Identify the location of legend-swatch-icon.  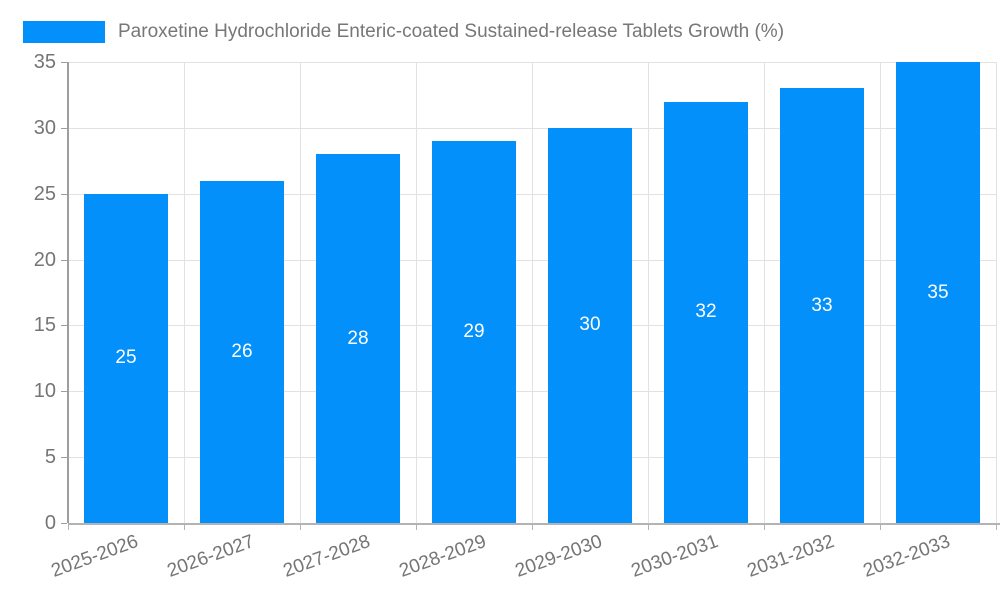
(64, 32).